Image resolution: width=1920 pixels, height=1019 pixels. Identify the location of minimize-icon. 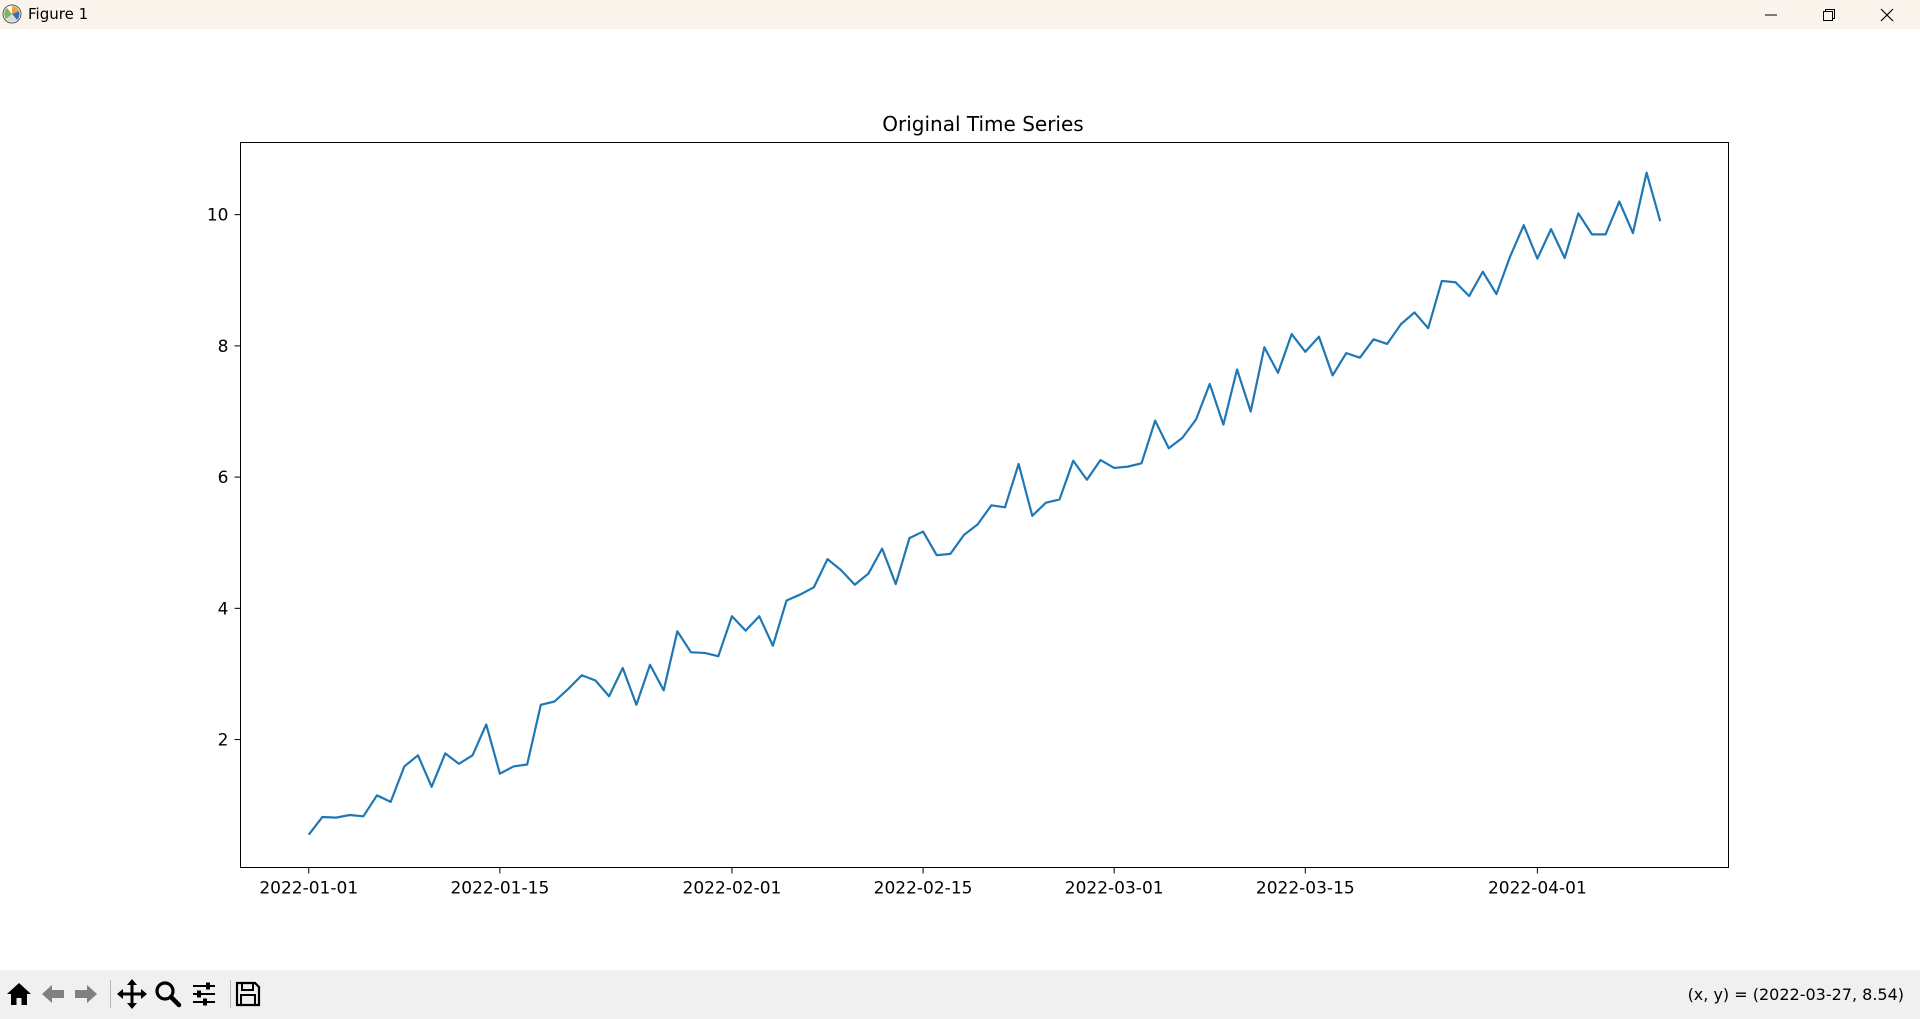
(1771, 14).